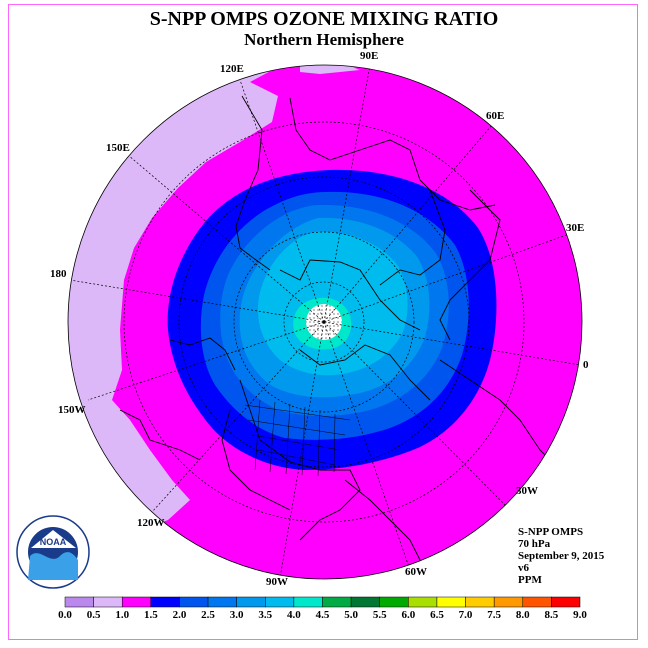 This screenshot has height=648, width=648. Describe the element at coordinates (232, 69) in the screenshot. I see `lon-label-120e: 120E` at that location.